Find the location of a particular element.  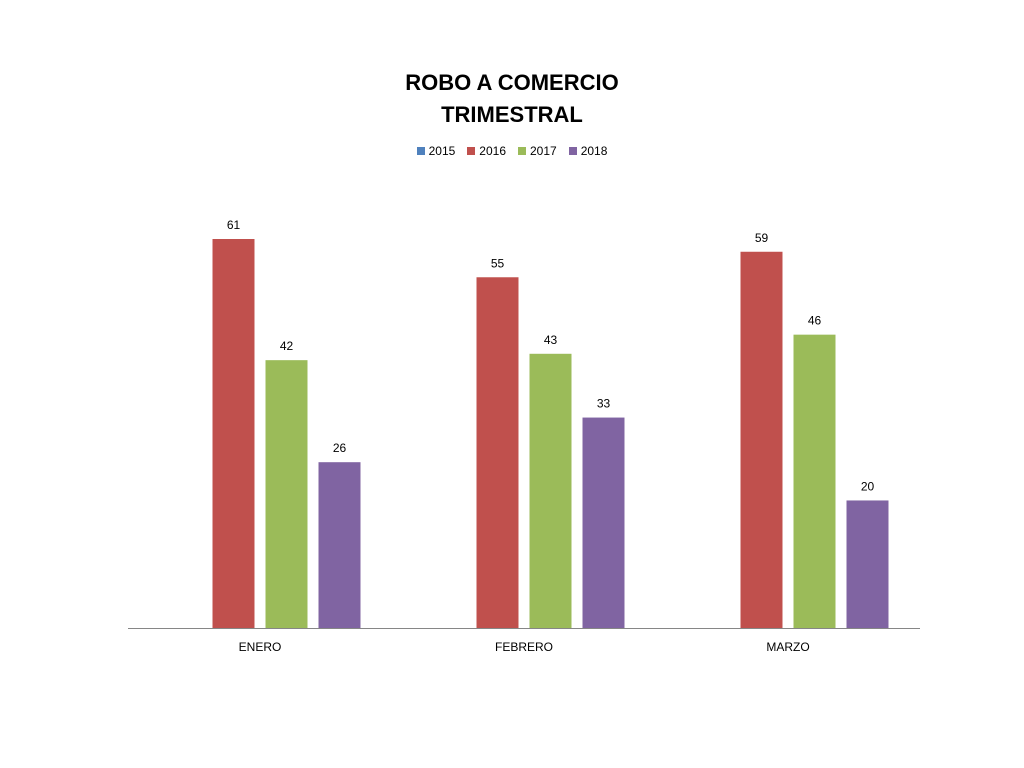

data-label-marzo-2016: 59 is located at coordinates (762, 238).